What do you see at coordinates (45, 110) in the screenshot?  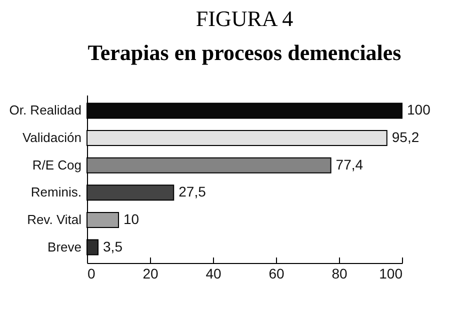 I see `y-tick-label: Or. Realidad` at bounding box center [45, 110].